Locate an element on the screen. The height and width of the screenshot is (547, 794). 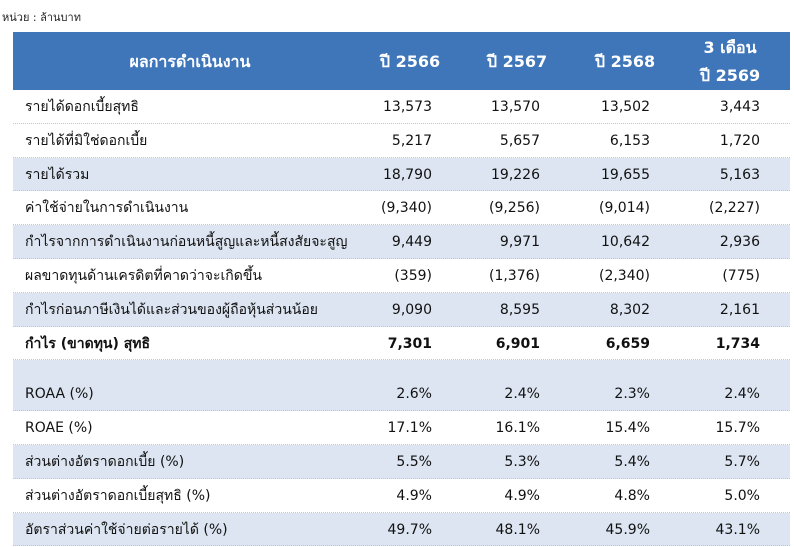
row-value: 19,226 is located at coordinates (515, 174).